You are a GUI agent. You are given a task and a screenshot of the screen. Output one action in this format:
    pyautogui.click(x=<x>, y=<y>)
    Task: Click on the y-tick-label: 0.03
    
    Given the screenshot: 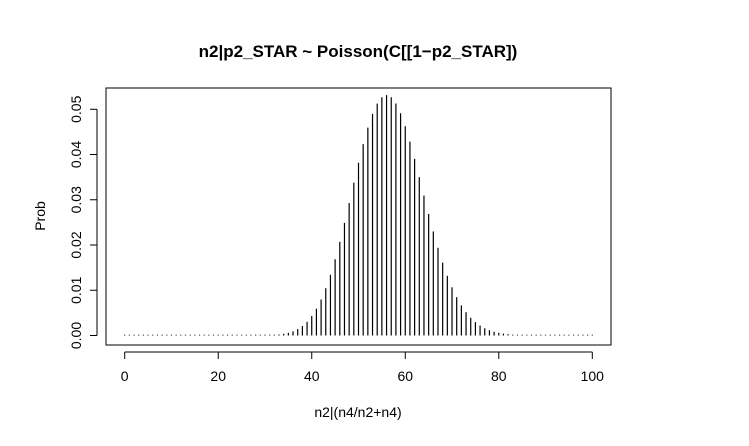 What is the action you would take?
    pyautogui.click(x=76, y=199)
    